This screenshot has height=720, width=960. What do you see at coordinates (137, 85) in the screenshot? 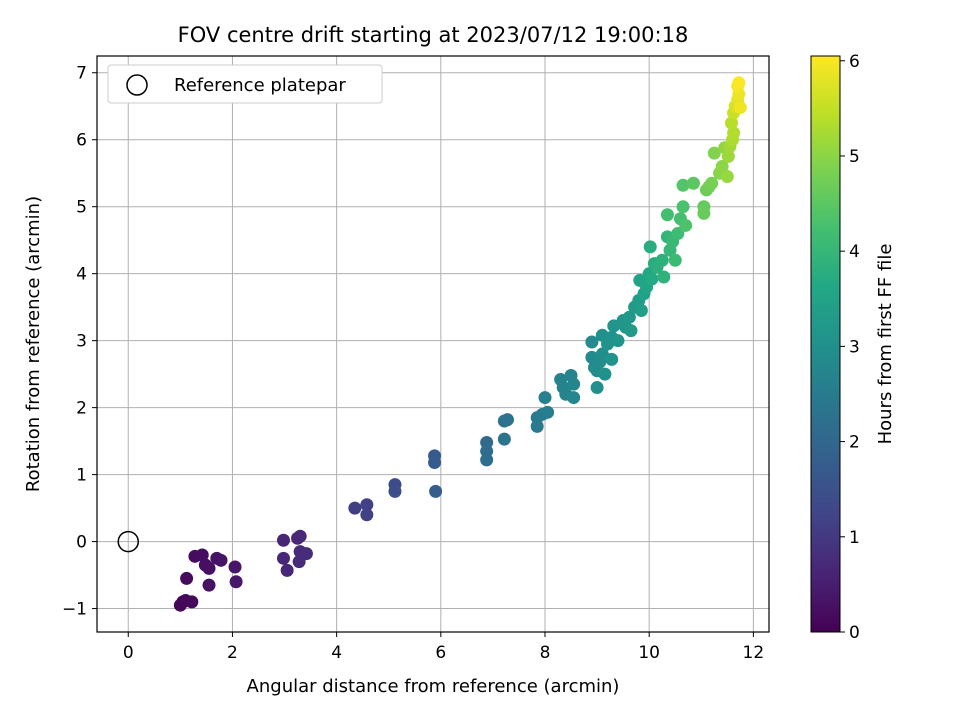
I see `legend-marker-icon` at bounding box center [137, 85].